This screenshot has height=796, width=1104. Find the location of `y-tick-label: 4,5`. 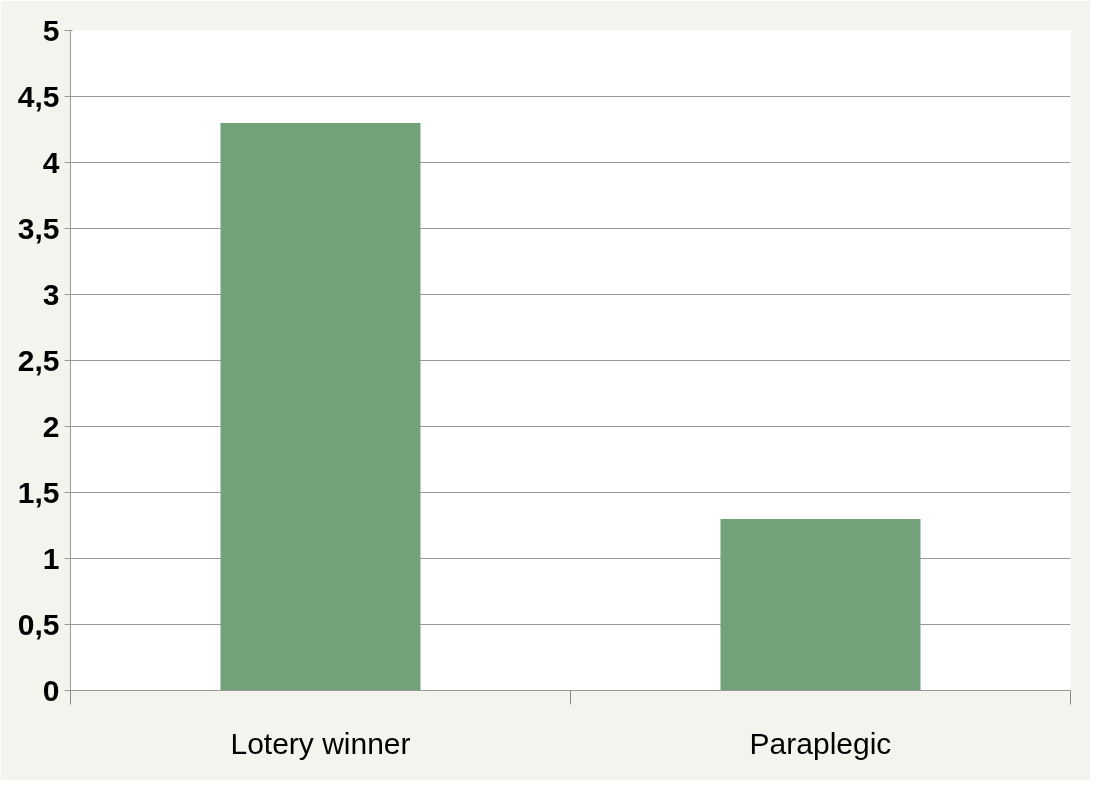

y-tick-label: 4,5 is located at coordinates (38, 96).